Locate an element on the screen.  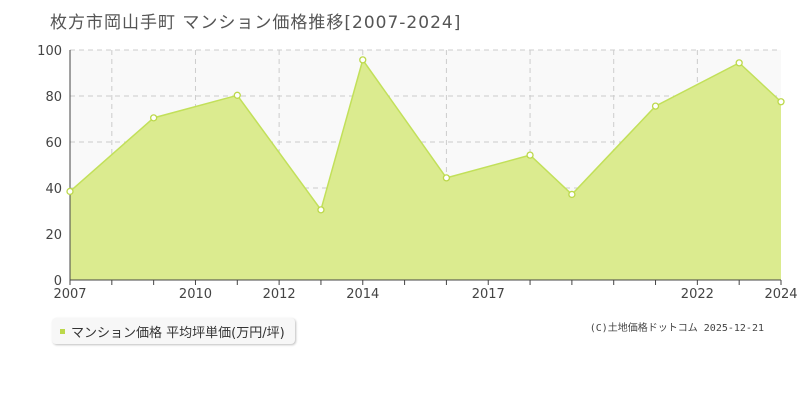
y-tick-label: 80 is located at coordinates (53, 97).